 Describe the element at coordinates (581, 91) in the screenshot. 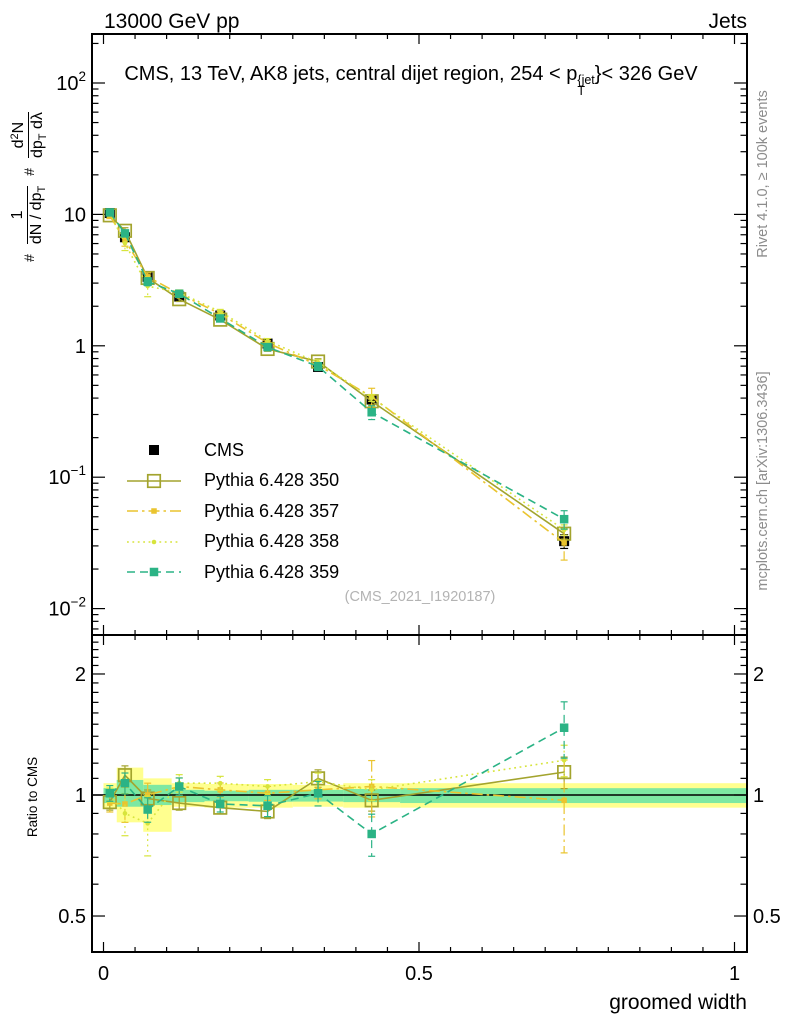

I see `plot-title-sub: T` at that location.